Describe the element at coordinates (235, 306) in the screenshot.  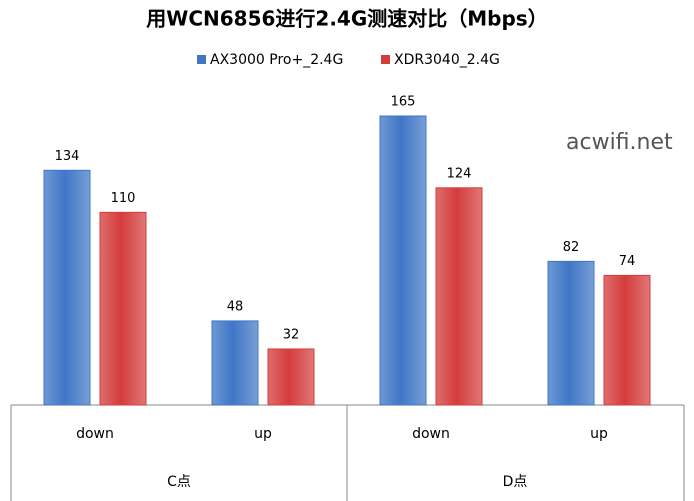
I see `value-label: 48` at that location.